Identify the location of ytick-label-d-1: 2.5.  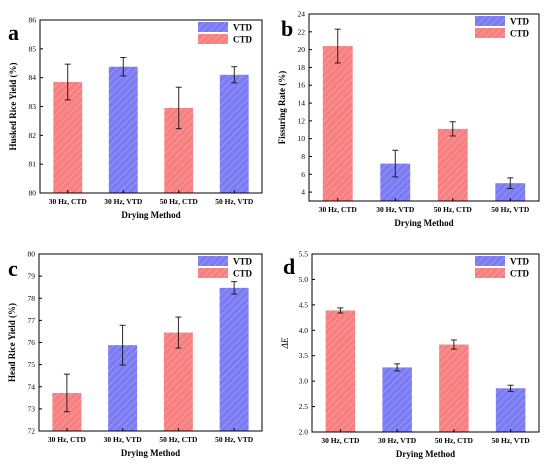
(304, 406).